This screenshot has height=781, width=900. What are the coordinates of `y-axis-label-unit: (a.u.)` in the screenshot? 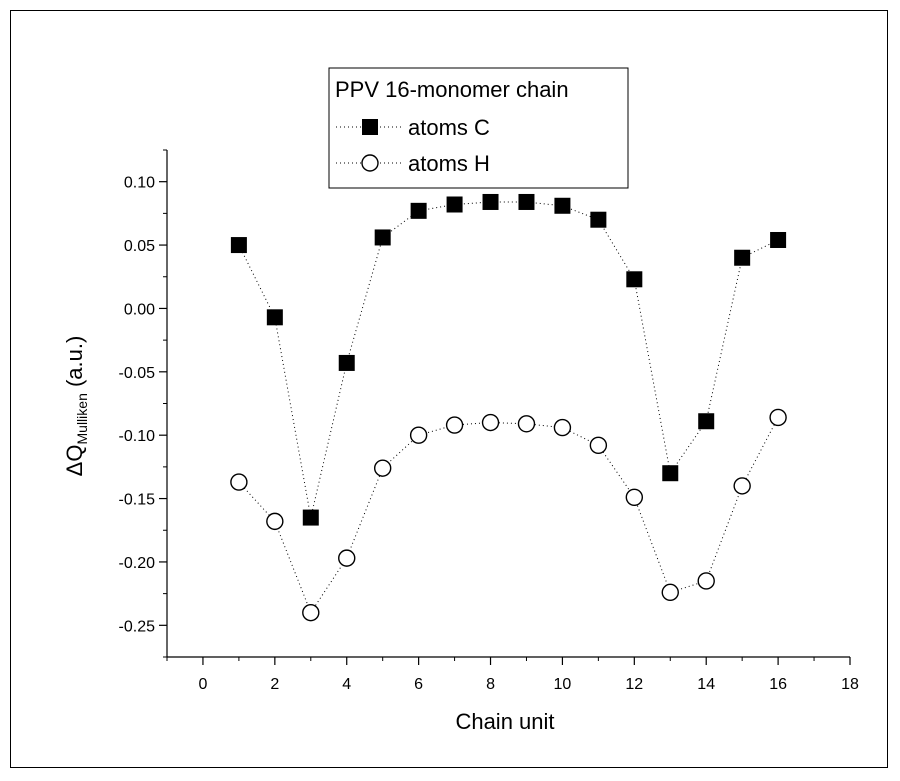 It's located at (74, 364).